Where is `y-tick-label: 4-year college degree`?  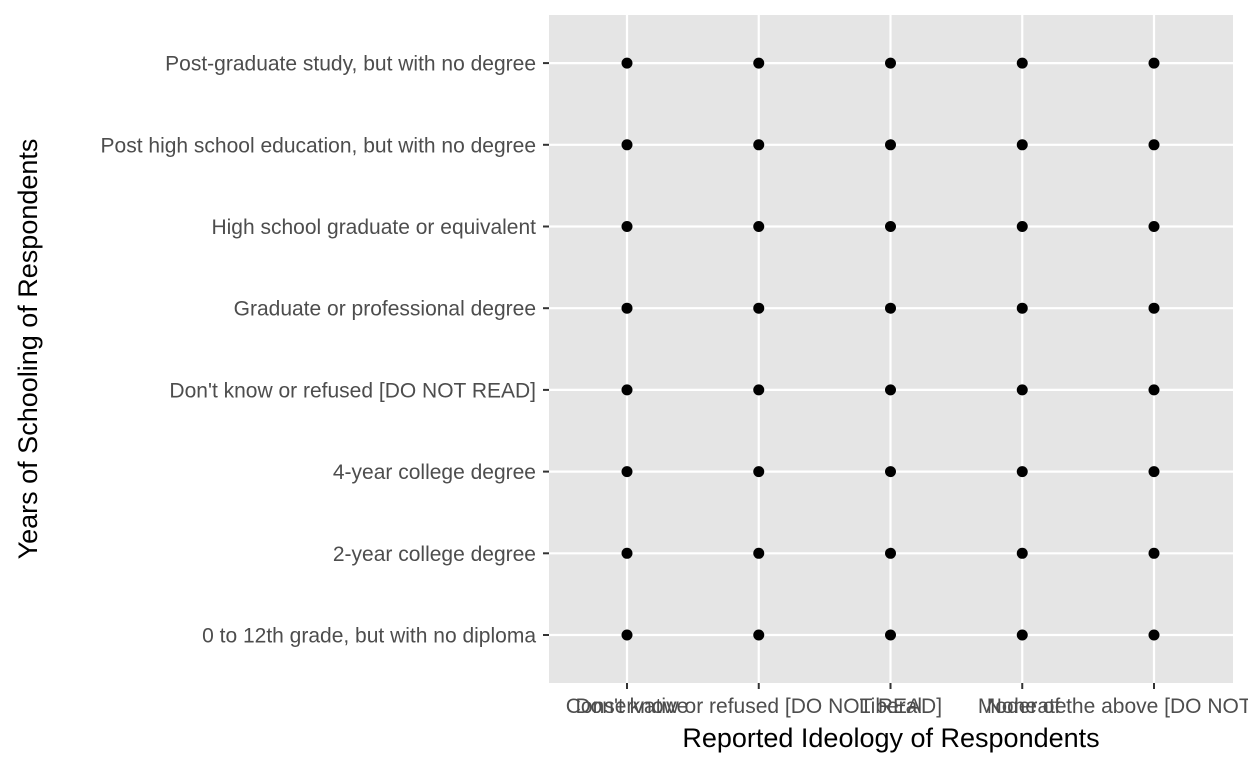
y-tick-label: 4-year college degree is located at coordinates (434, 472).